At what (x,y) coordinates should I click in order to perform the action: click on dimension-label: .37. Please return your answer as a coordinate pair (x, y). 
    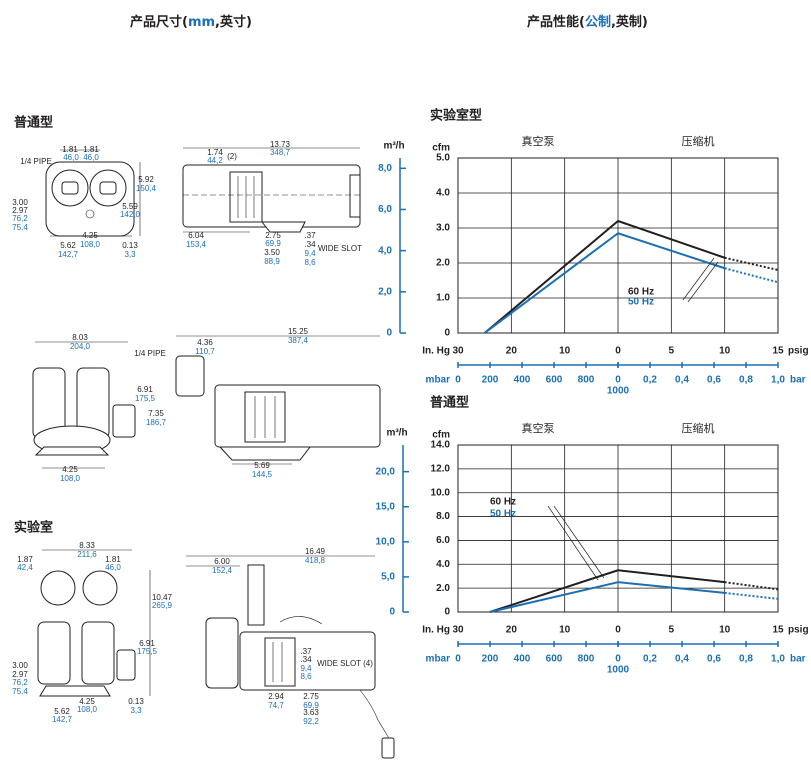
    Looking at the image, I should click on (310, 235).